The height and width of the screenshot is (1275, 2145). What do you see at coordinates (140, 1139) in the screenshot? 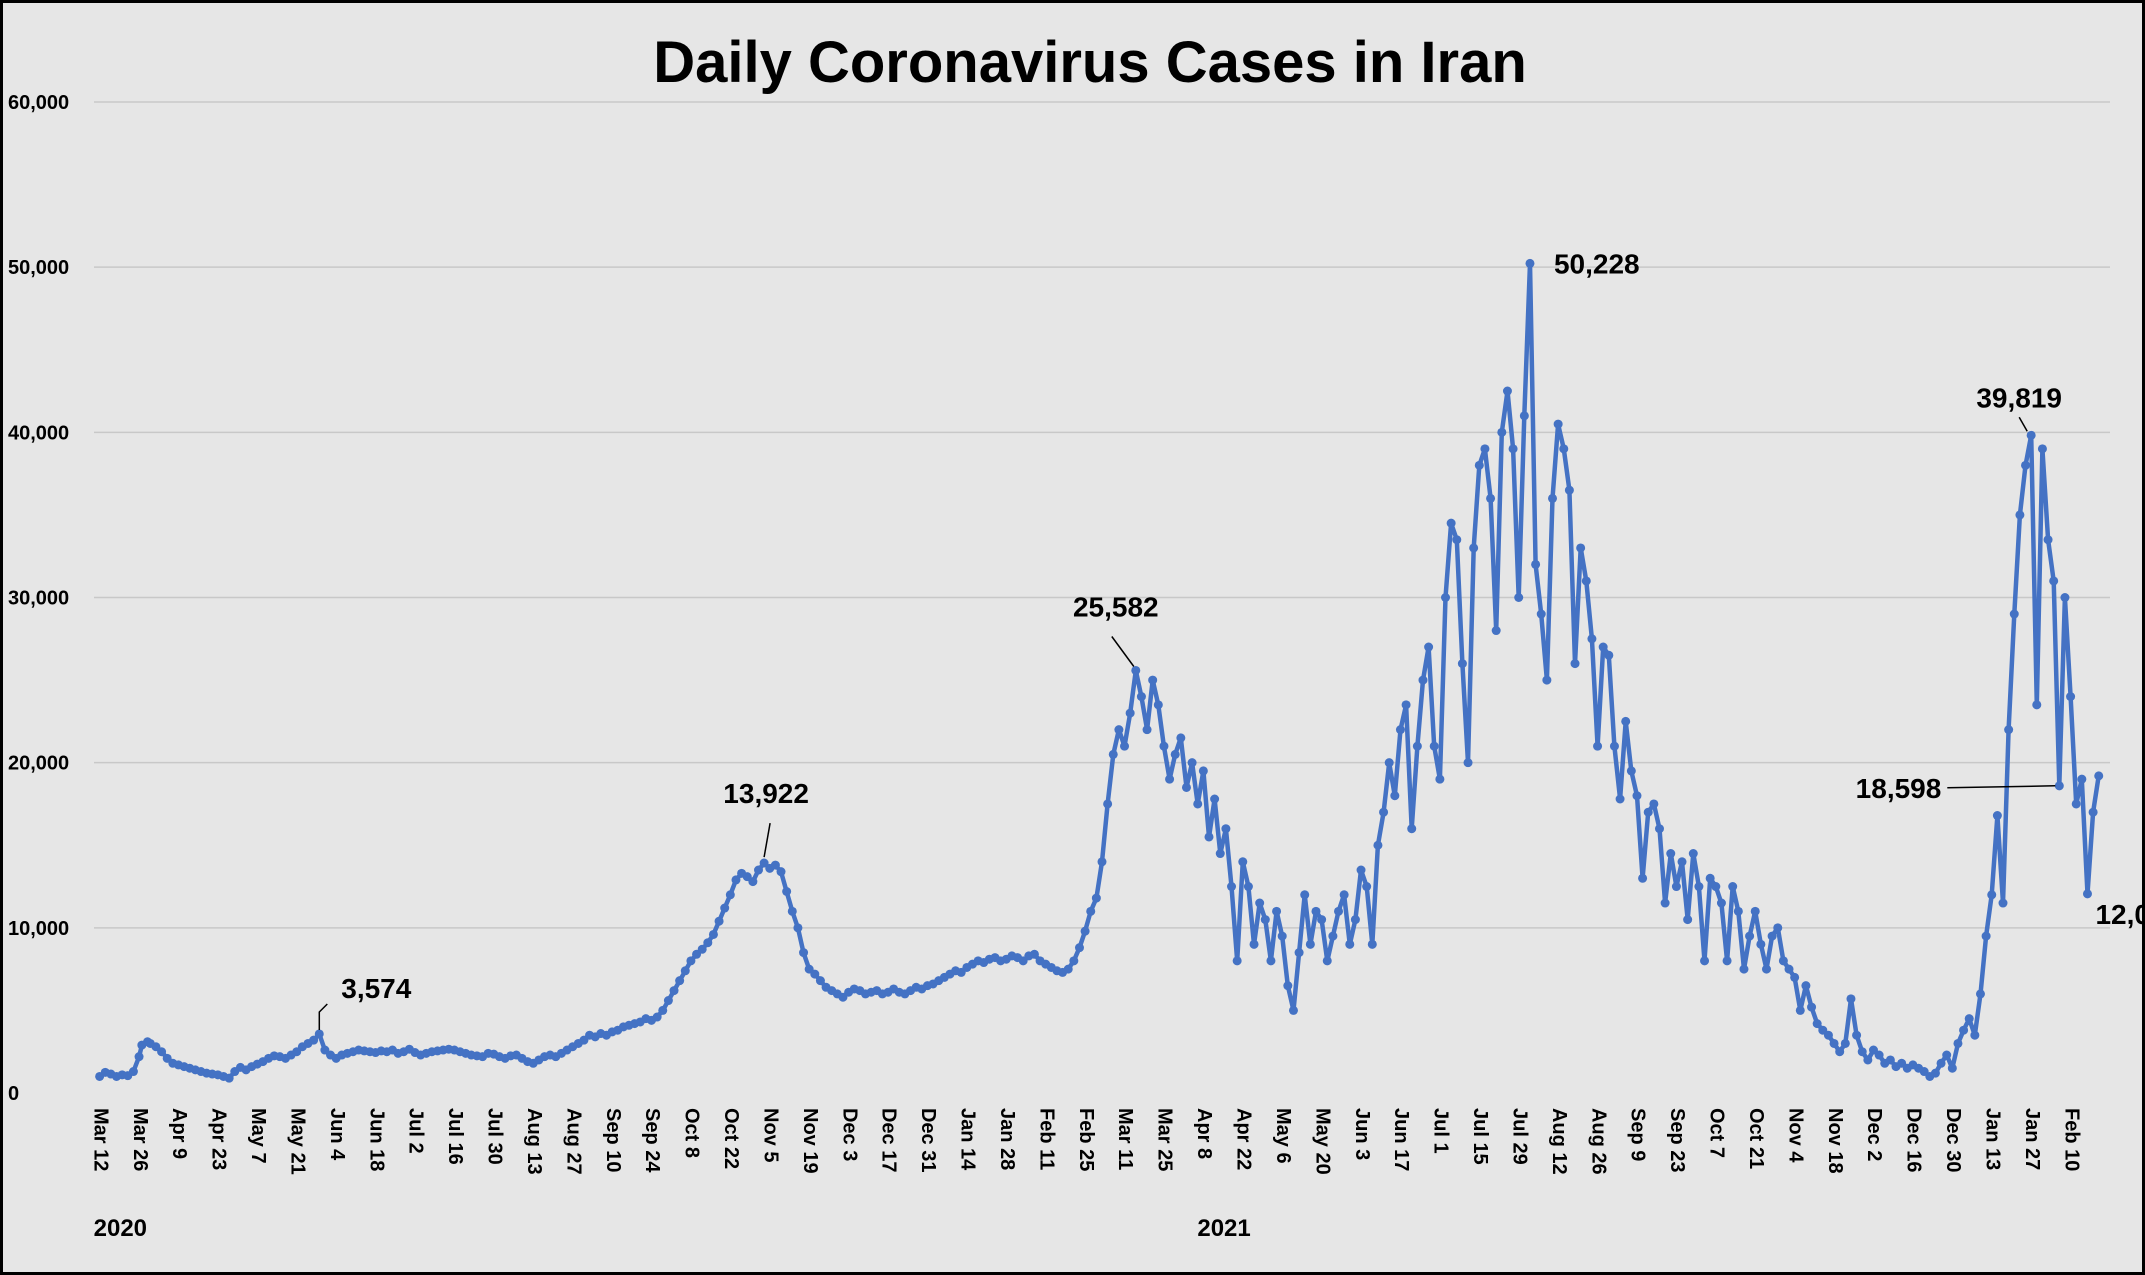
I see `x-tick-label: Mar 26` at bounding box center [140, 1139].